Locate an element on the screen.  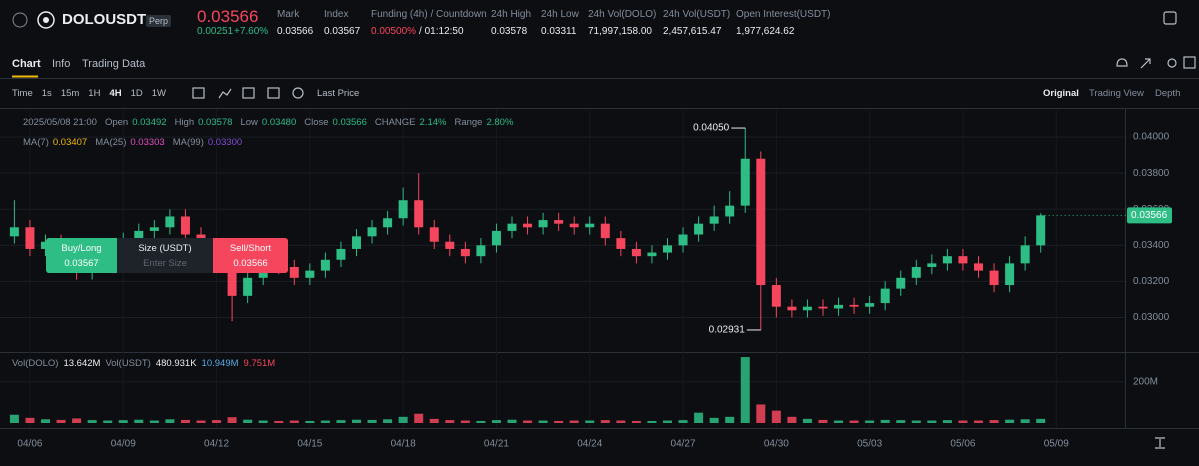
coin-logo-dot is located at coordinates (46, 20).